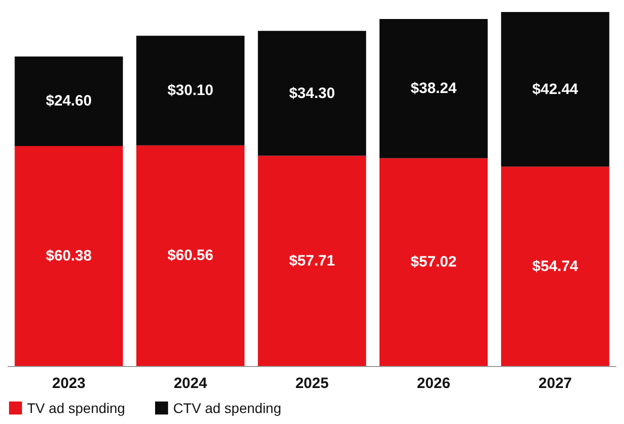 Image resolution: width=624 pixels, height=424 pixels. I want to click on data-label: $38.24, so click(434, 89).